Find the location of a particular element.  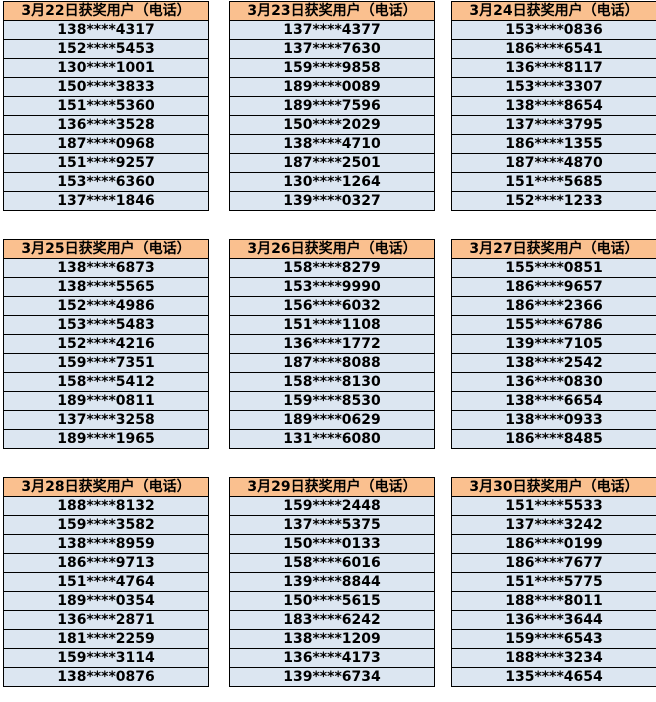

table-row: 151****5685 is located at coordinates (553, 182).